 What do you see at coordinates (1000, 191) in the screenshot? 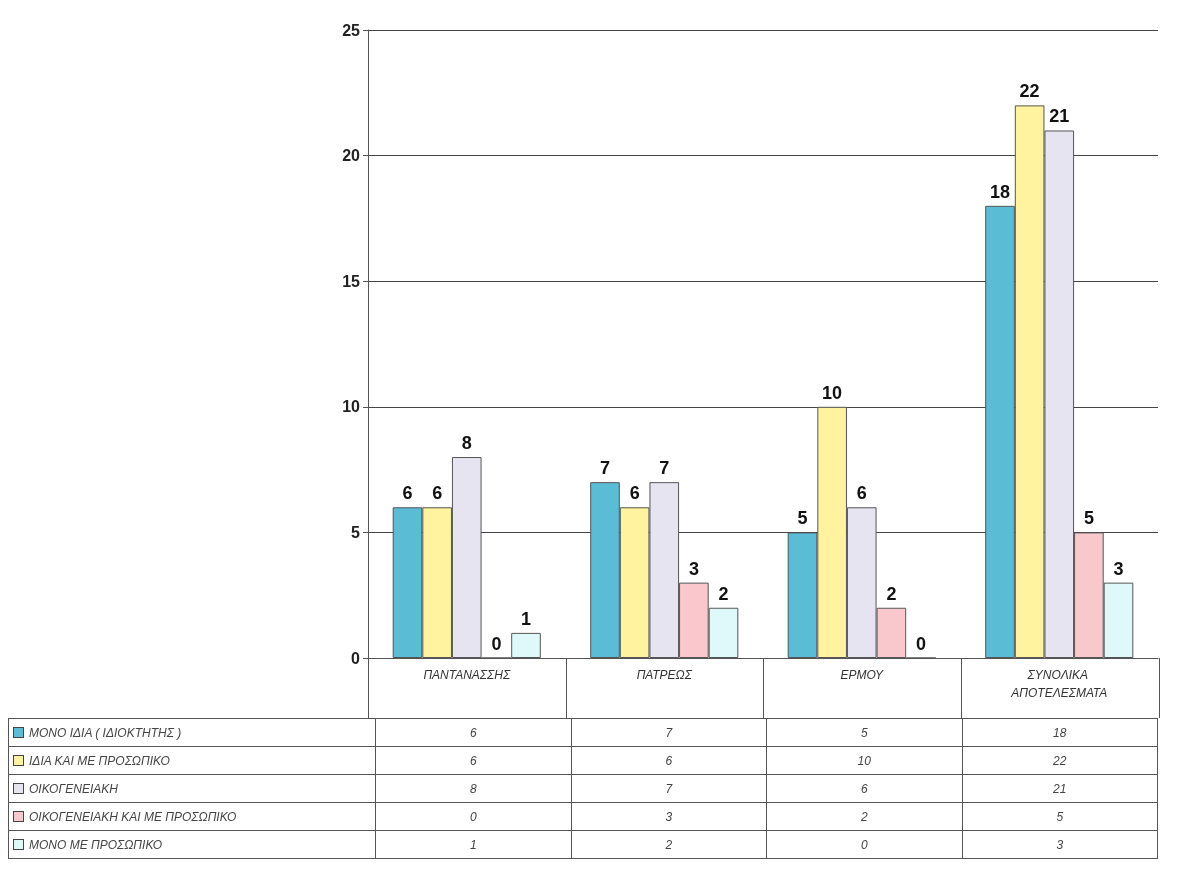
I see `text: 18` at bounding box center [1000, 191].